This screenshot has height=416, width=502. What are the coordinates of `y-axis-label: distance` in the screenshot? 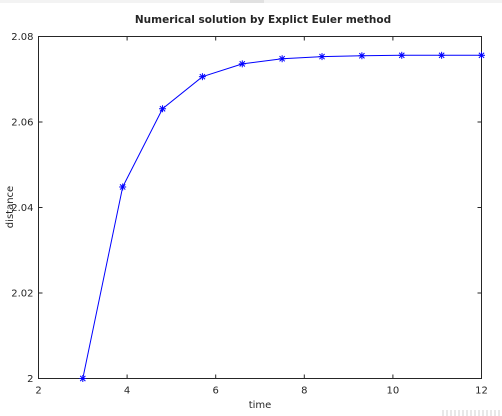 It's located at (10, 207).